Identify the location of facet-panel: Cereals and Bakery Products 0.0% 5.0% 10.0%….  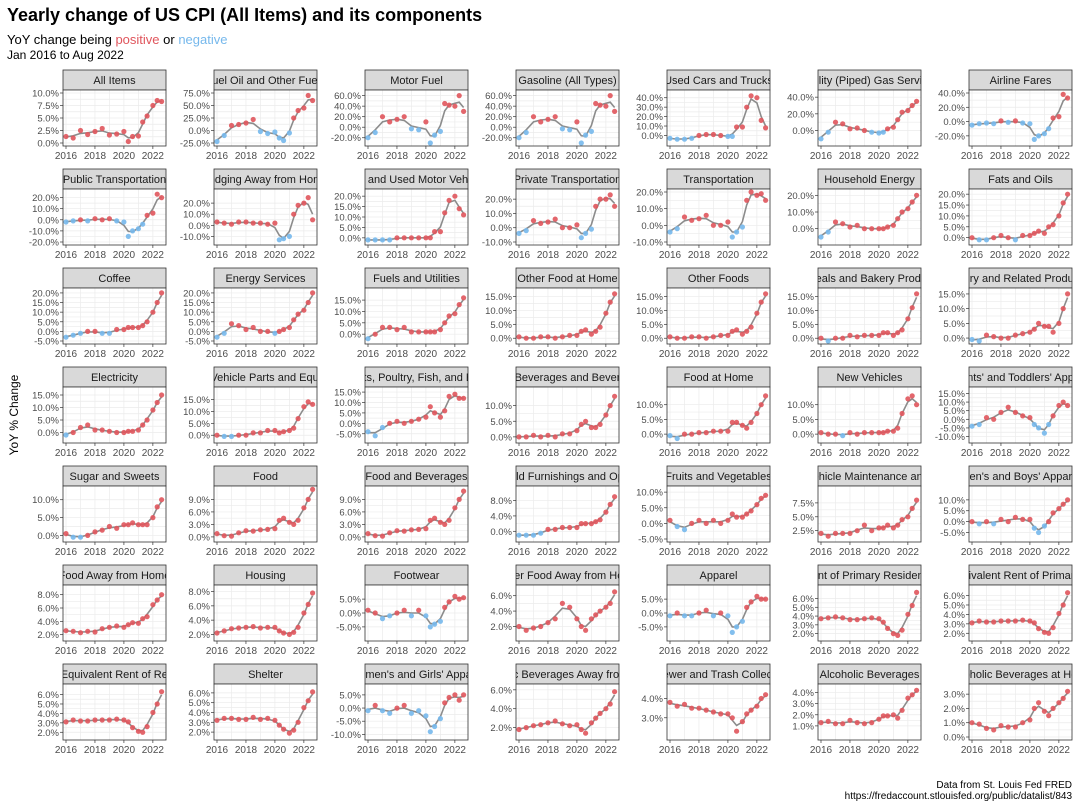
(854, 313).